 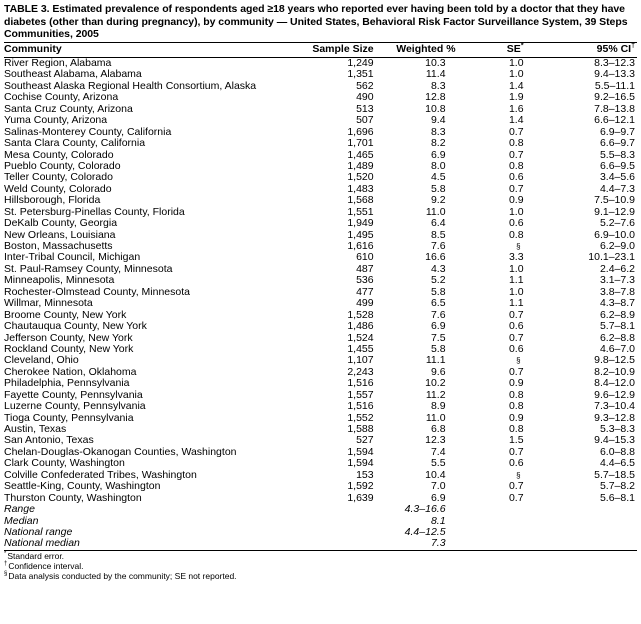 What do you see at coordinates (360, 177) in the screenshot?
I see `sample-size-cell: 1,520` at bounding box center [360, 177].